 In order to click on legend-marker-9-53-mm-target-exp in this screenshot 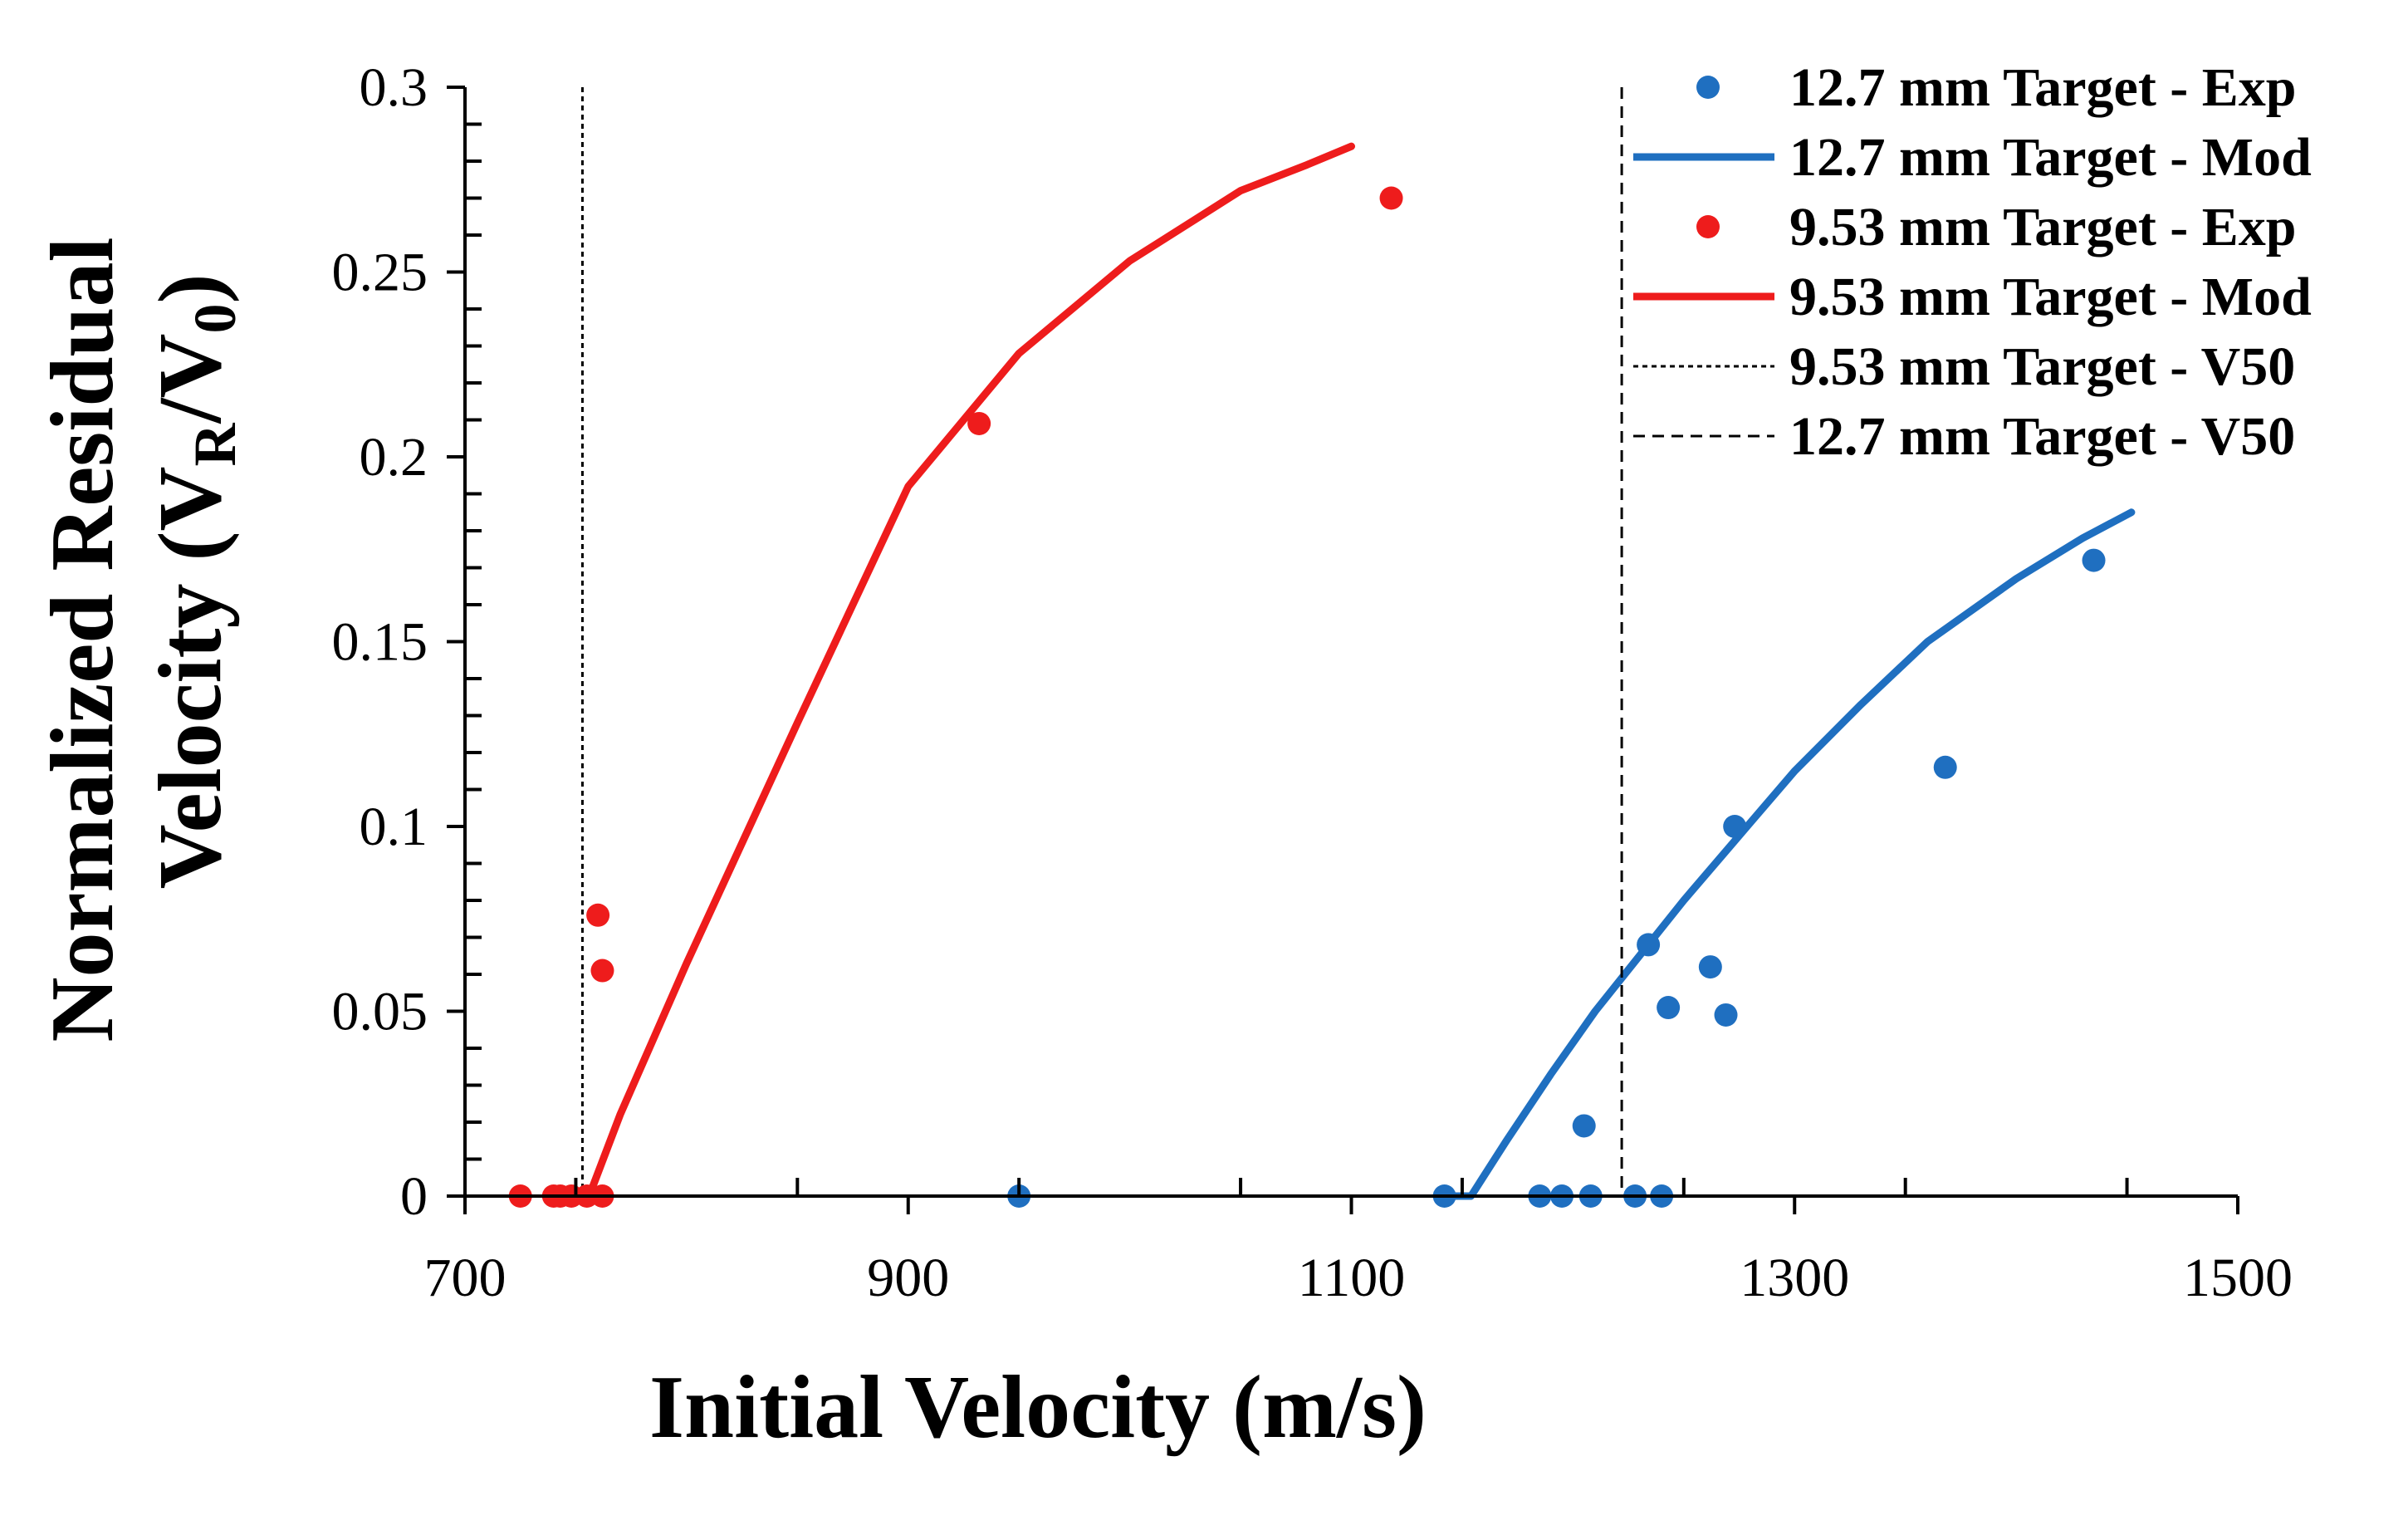, I will do `click(1708, 226)`.